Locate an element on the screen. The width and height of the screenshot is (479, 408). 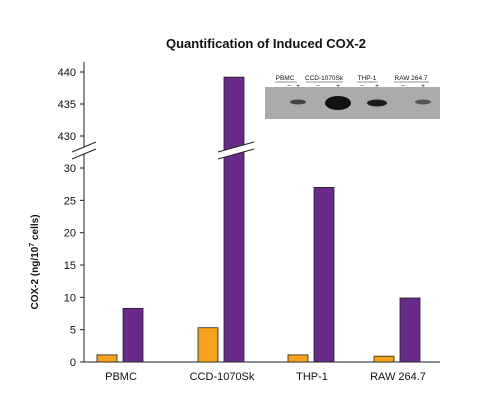
chart-title: Quantification of Induced COX-2 is located at coordinates (266, 43).